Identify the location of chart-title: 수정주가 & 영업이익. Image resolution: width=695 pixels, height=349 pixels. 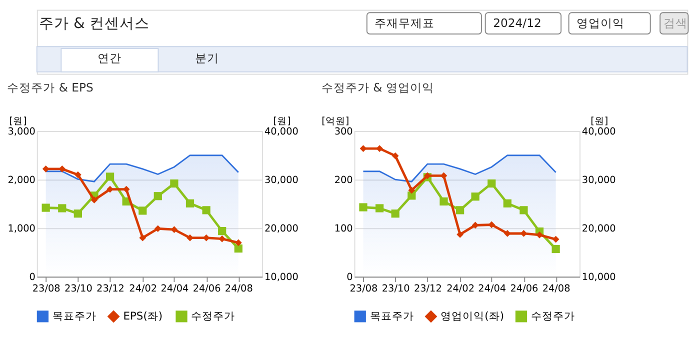
(377, 87).